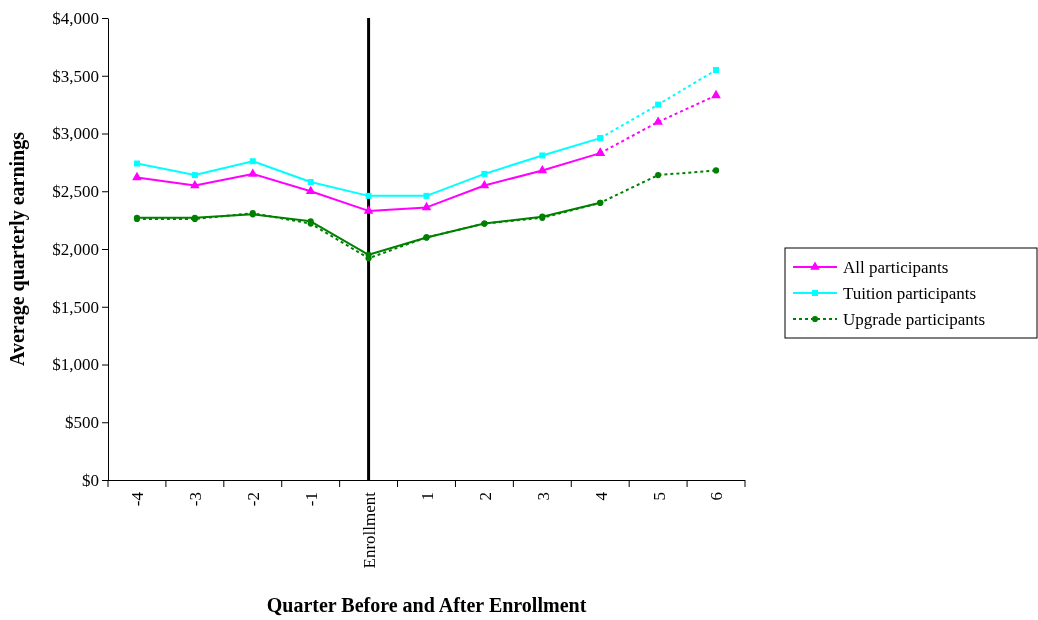  Describe the element at coordinates (485, 496) in the screenshot. I see `x-tick-label: 2` at that location.